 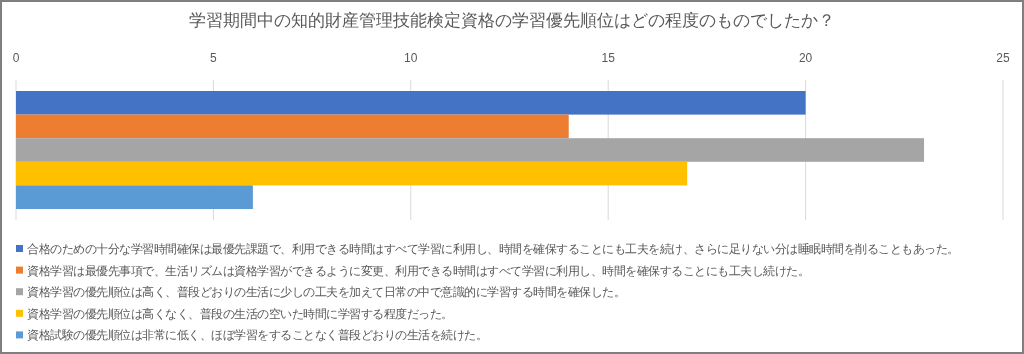 What do you see at coordinates (418, 270) in the screenshot?
I see `legend-label: 資格学習は最優先事項で、生活リズムは資格学習ができるように変更、利用できる時間はすべて学習に利用し、時間を確保することにも工夫し続けた。` at bounding box center [418, 270].